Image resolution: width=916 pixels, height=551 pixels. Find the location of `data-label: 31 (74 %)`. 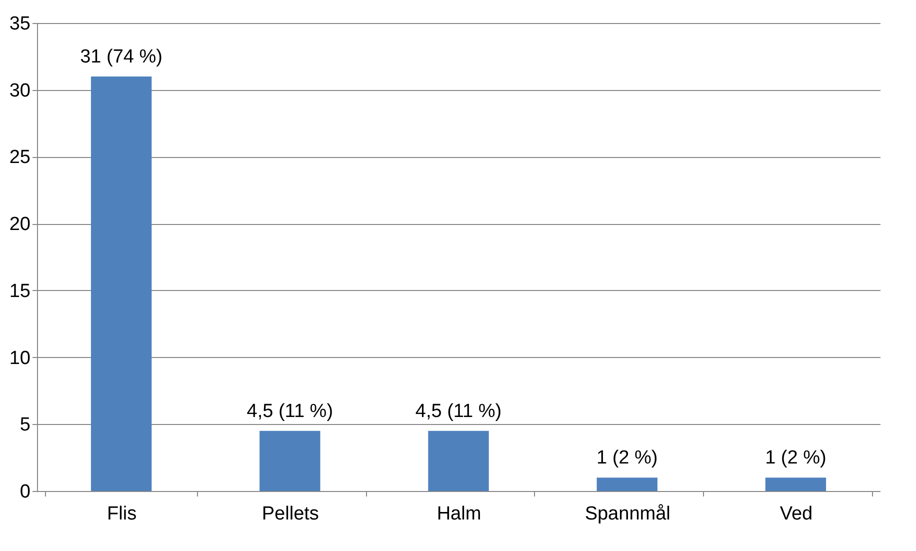

data-label: 31 (74 %) is located at coordinates (121, 57).